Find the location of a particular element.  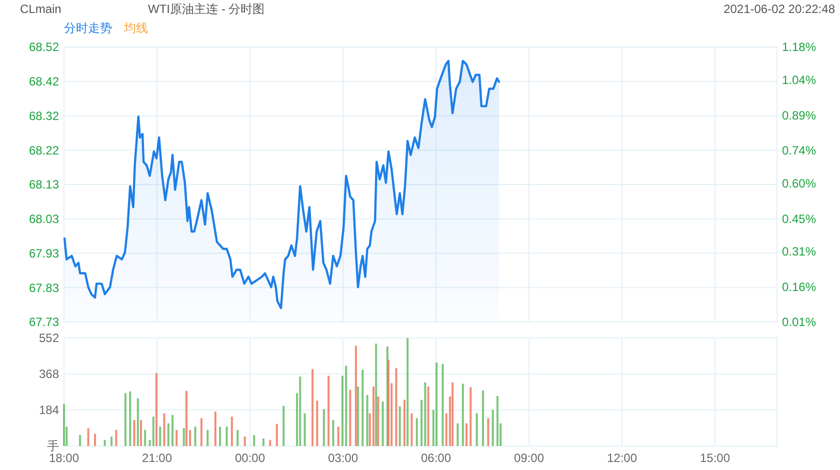

x-tick-label: 15:00 is located at coordinates (715, 458).